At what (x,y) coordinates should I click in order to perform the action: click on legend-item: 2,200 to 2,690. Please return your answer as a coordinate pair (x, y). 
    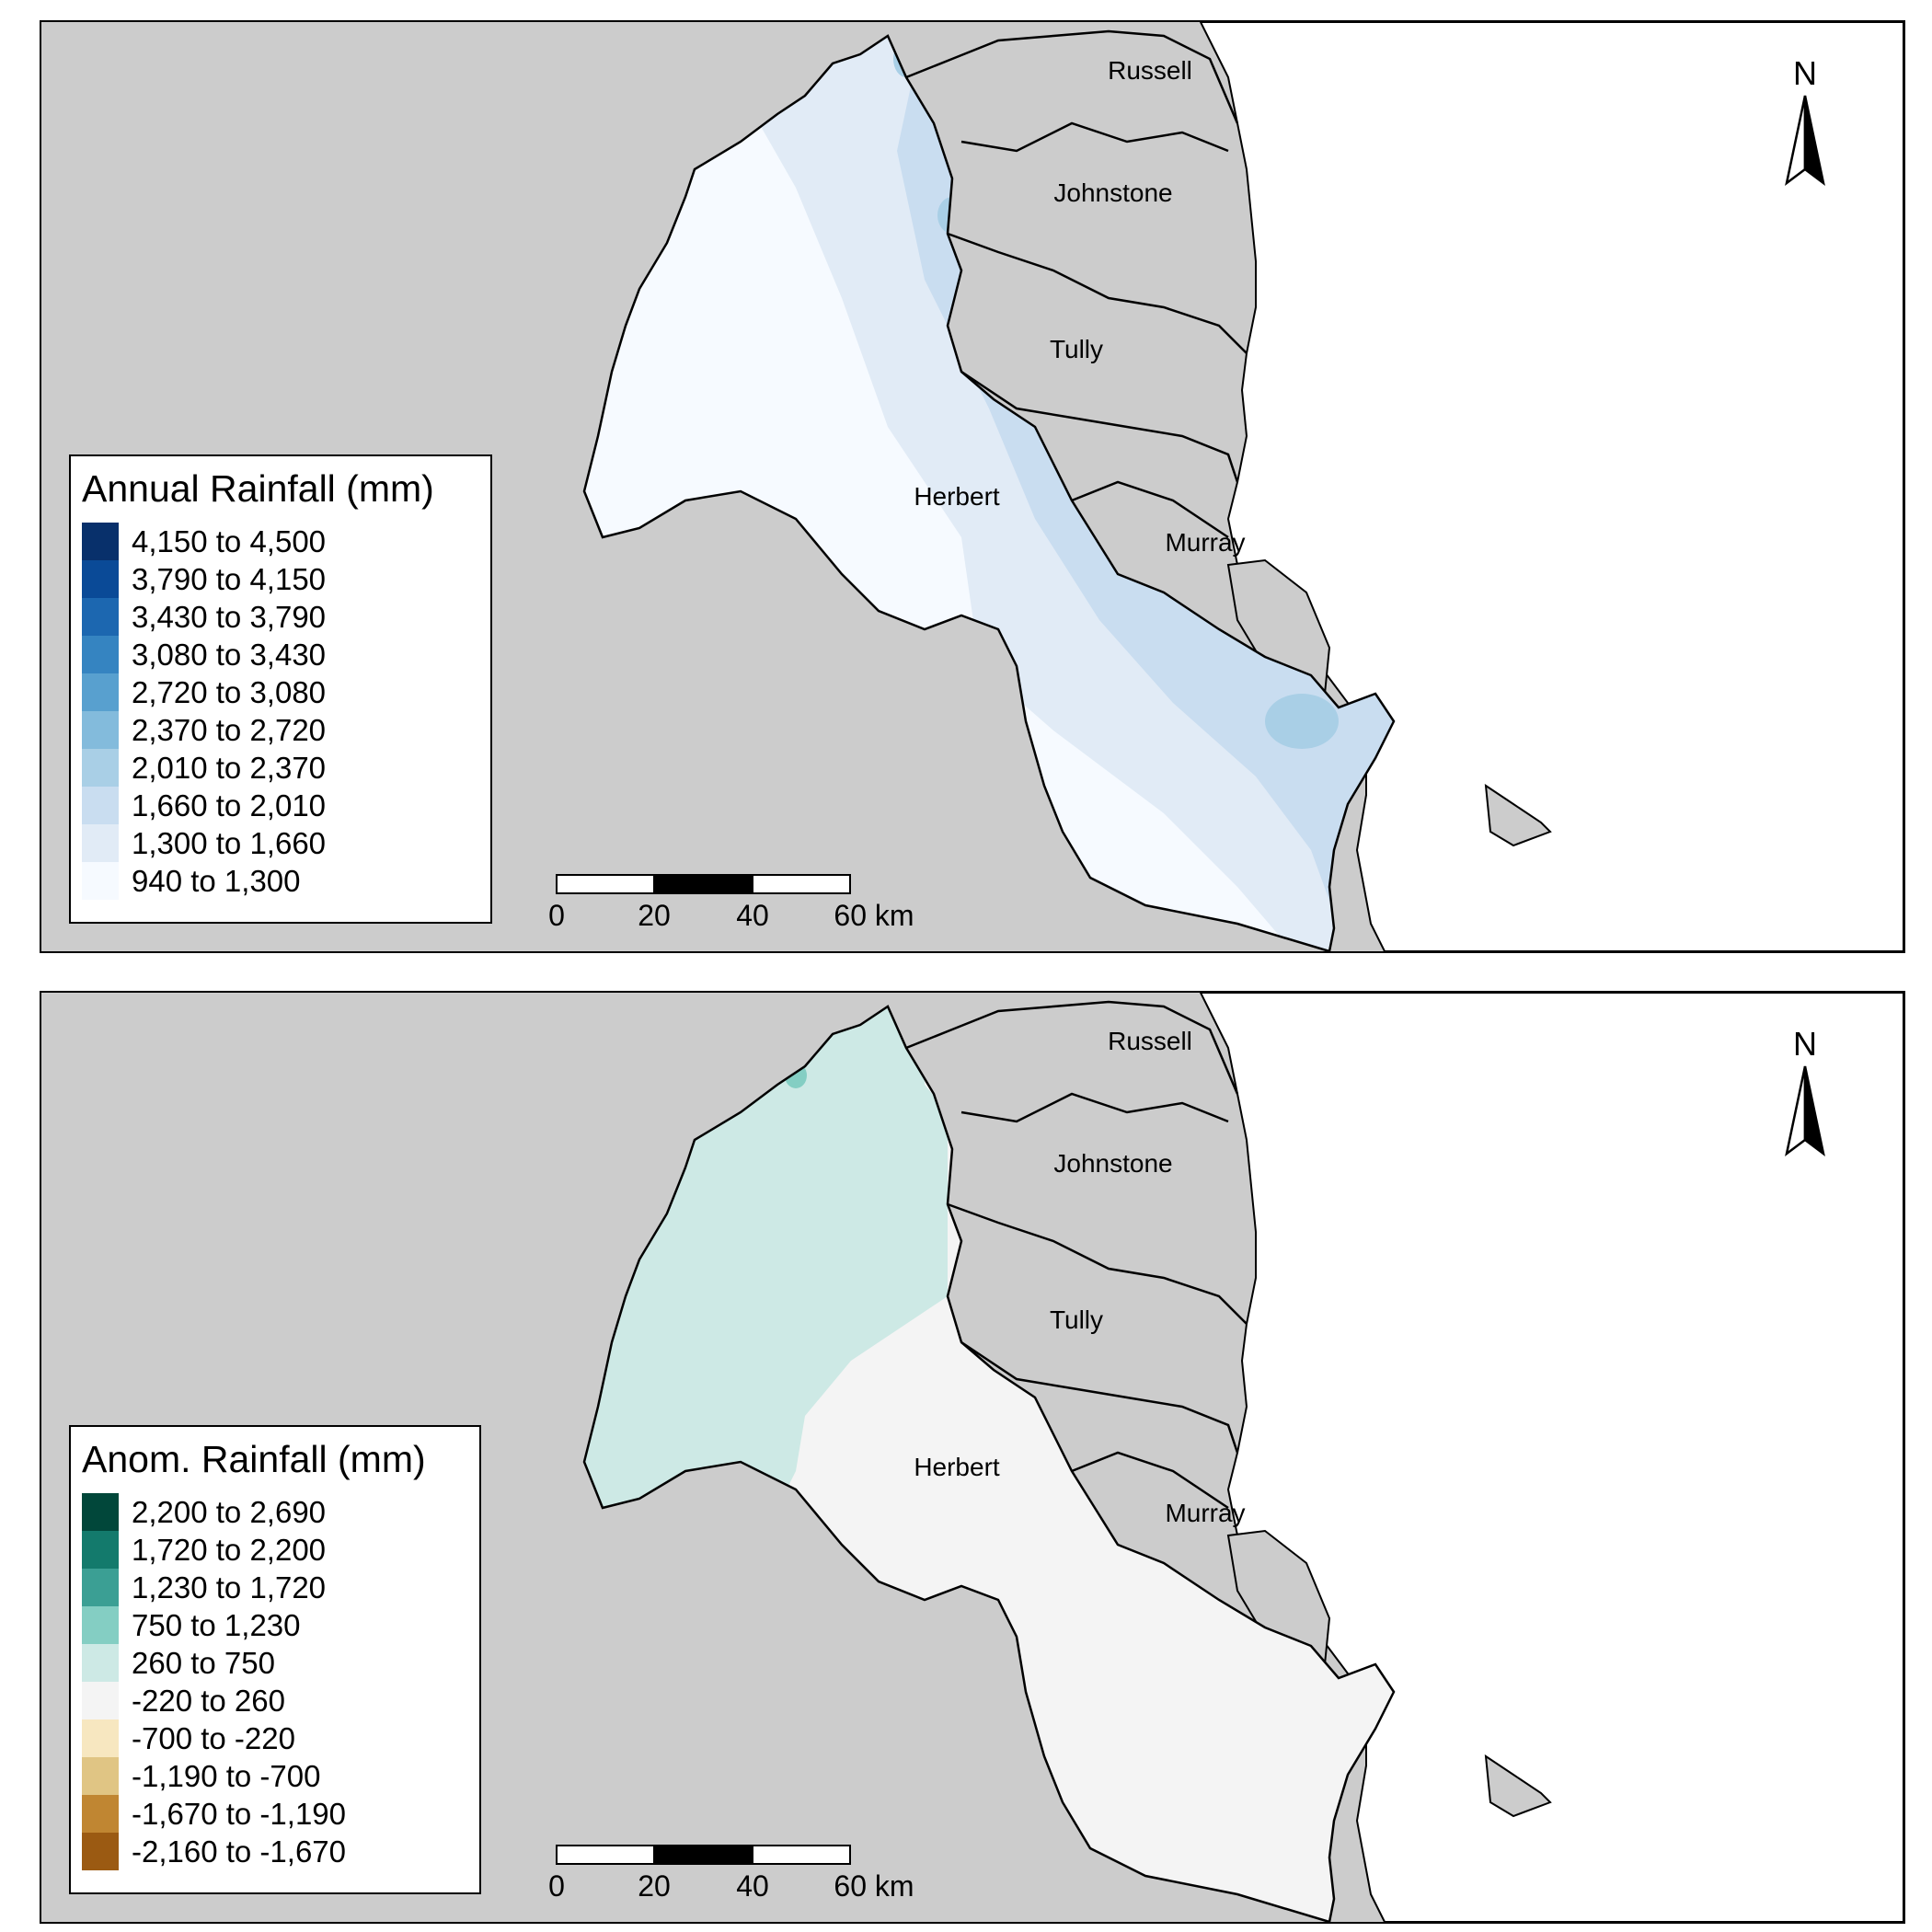
    Looking at the image, I should click on (275, 1512).